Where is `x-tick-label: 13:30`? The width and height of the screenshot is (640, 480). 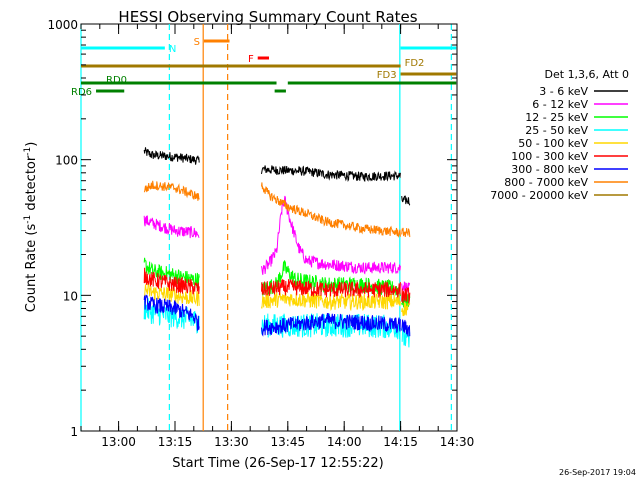
x-tick-label: 13:30 is located at coordinates (231, 442).